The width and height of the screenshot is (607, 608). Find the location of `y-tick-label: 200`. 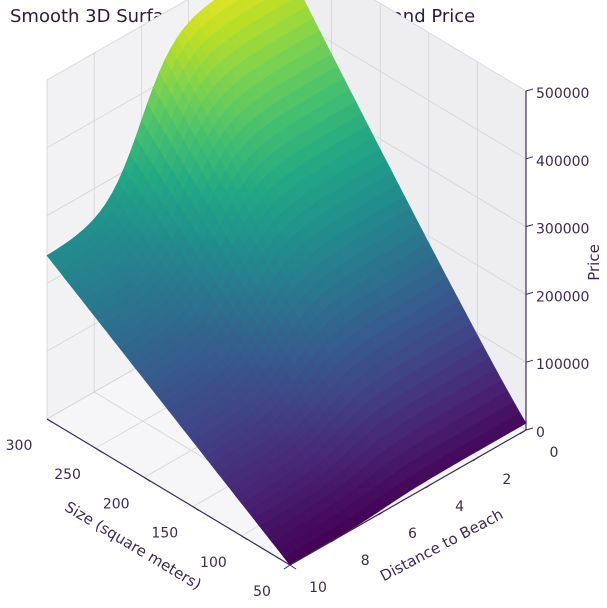

y-tick-label: 200 is located at coordinates (116, 504).